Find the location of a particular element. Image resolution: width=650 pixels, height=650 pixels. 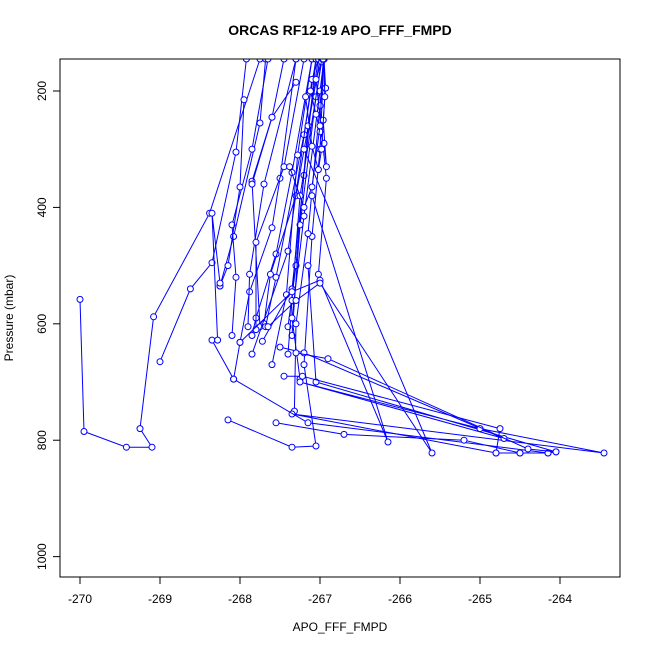

chart-title: ORCAS RF12-19 APO_FFF_FMPD is located at coordinates (340, 30).